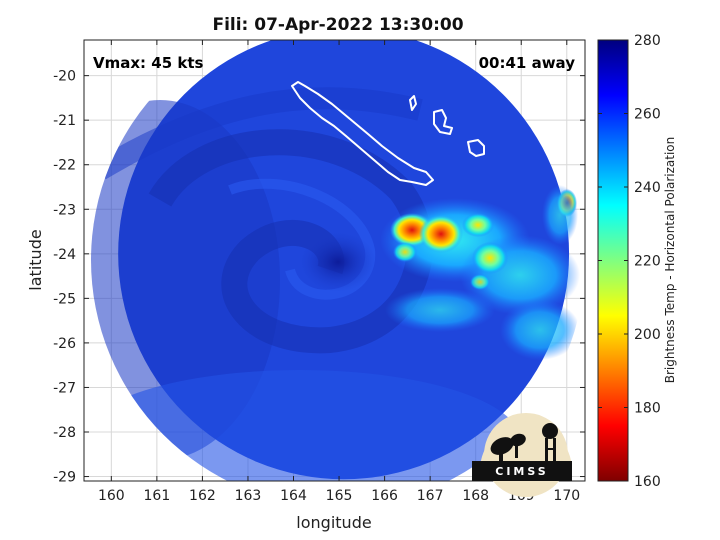 This screenshot has height=540, width=720. I want to click on colorbar-tick-label: 260, so click(647, 115).